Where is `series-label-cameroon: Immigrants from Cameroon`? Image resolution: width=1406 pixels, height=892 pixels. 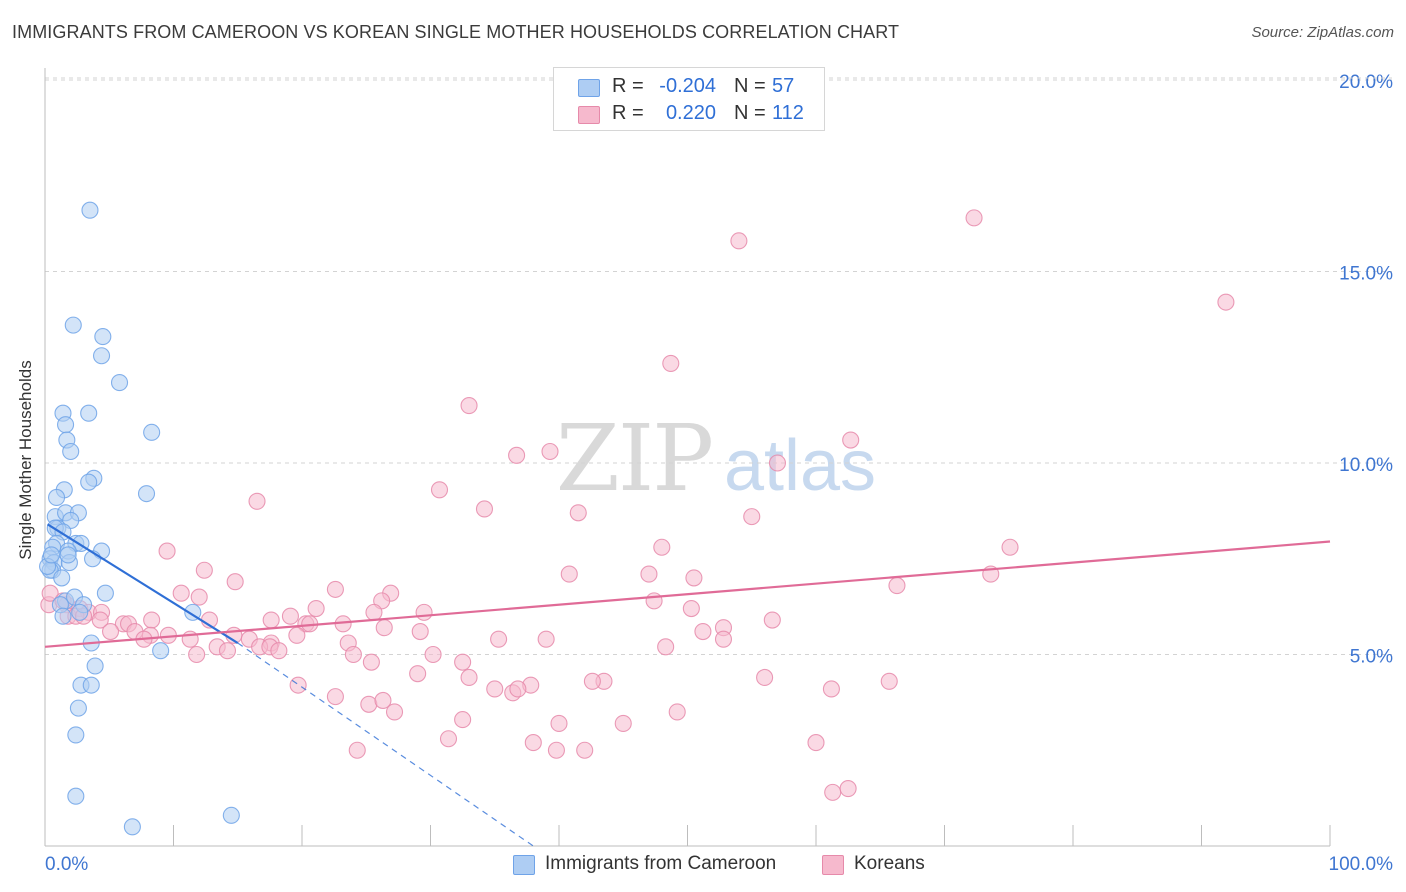 series-label-cameroon: Immigrants from Cameroon is located at coordinates (661, 863).